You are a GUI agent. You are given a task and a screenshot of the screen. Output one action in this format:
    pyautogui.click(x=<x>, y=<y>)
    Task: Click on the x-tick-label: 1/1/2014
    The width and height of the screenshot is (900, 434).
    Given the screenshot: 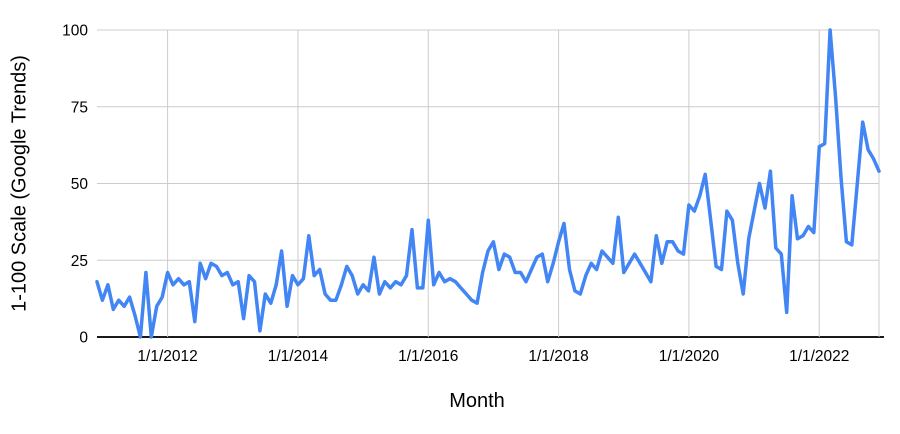 What is the action you would take?
    pyautogui.click(x=298, y=356)
    